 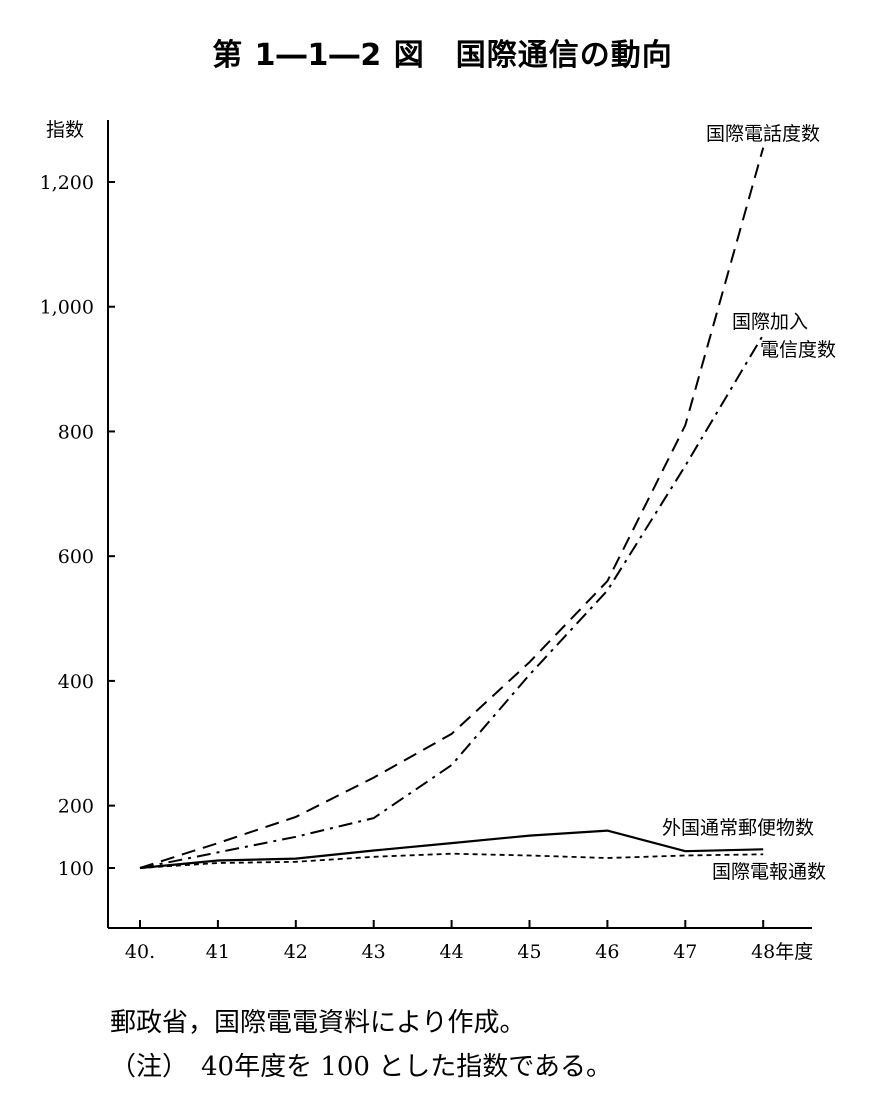 What do you see at coordinates (452, 952) in the screenshot?
I see `x-tick-label: 44` at bounding box center [452, 952].